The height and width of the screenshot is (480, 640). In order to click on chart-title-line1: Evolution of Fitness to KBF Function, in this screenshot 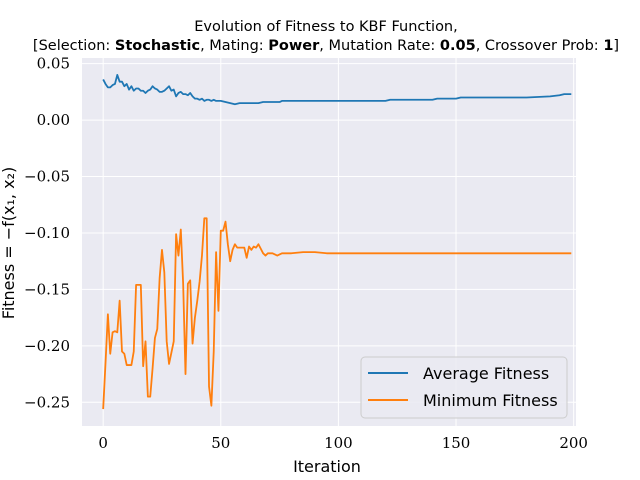, I will do `click(326, 27)`.